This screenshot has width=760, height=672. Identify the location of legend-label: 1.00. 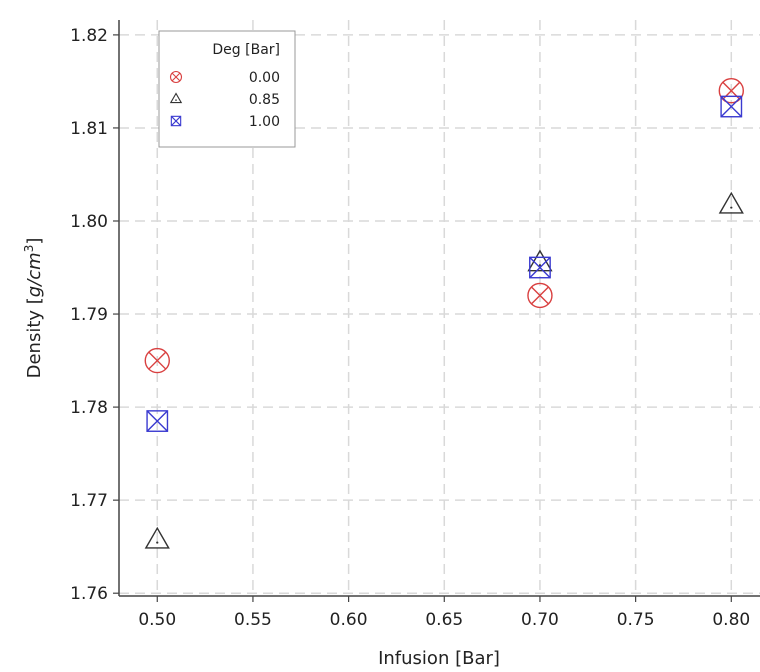
(264, 122).